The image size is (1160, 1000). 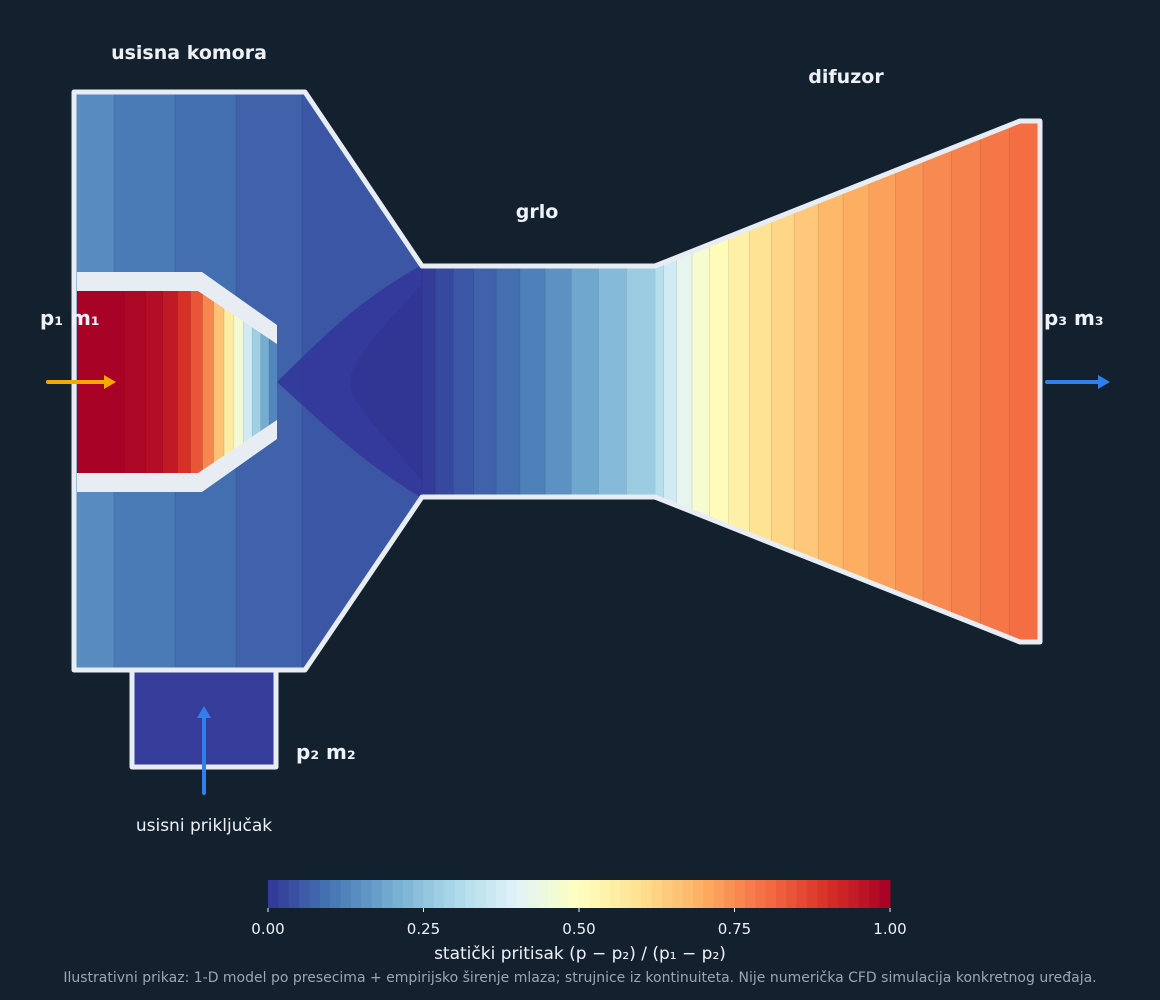 What do you see at coordinates (734, 929) in the screenshot?
I see `colorbar-tick-label: 0.75` at bounding box center [734, 929].